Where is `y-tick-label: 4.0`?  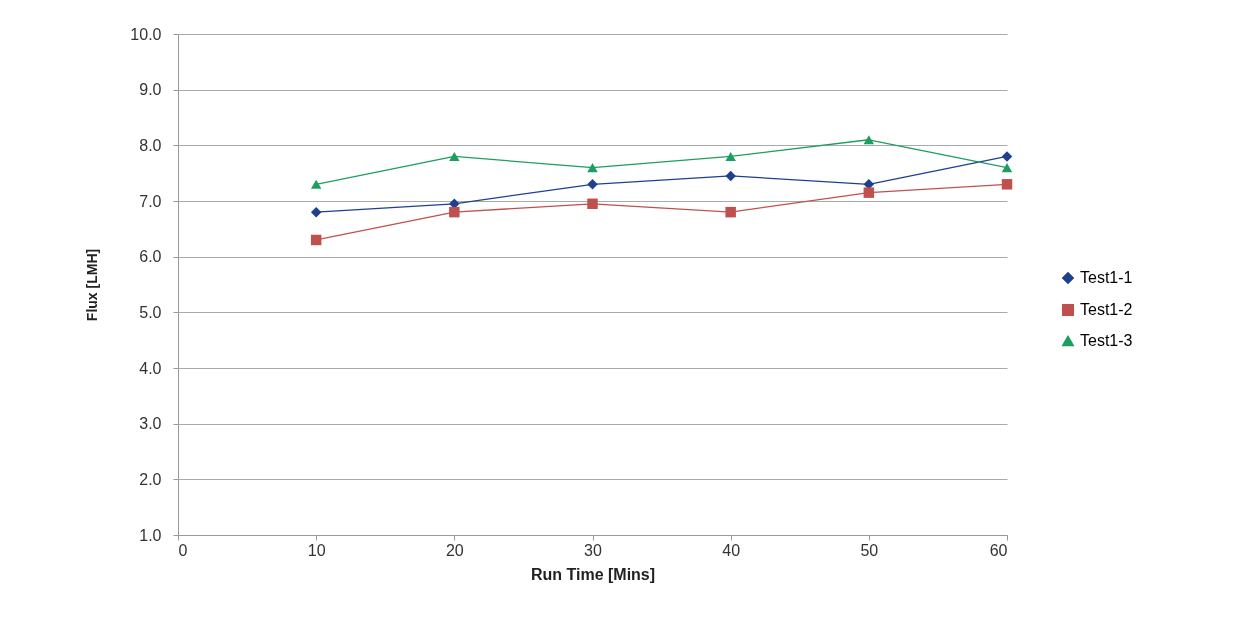 y-tick-label: 4.0 is located at coordinates (150, 368).